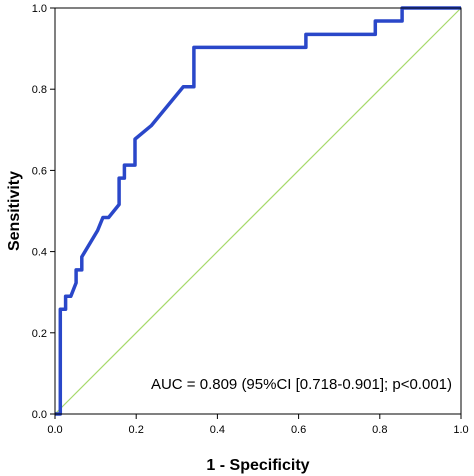 The image size is (474, 476). I want to click on y-tick-label: 0.8, so click(39, 90).